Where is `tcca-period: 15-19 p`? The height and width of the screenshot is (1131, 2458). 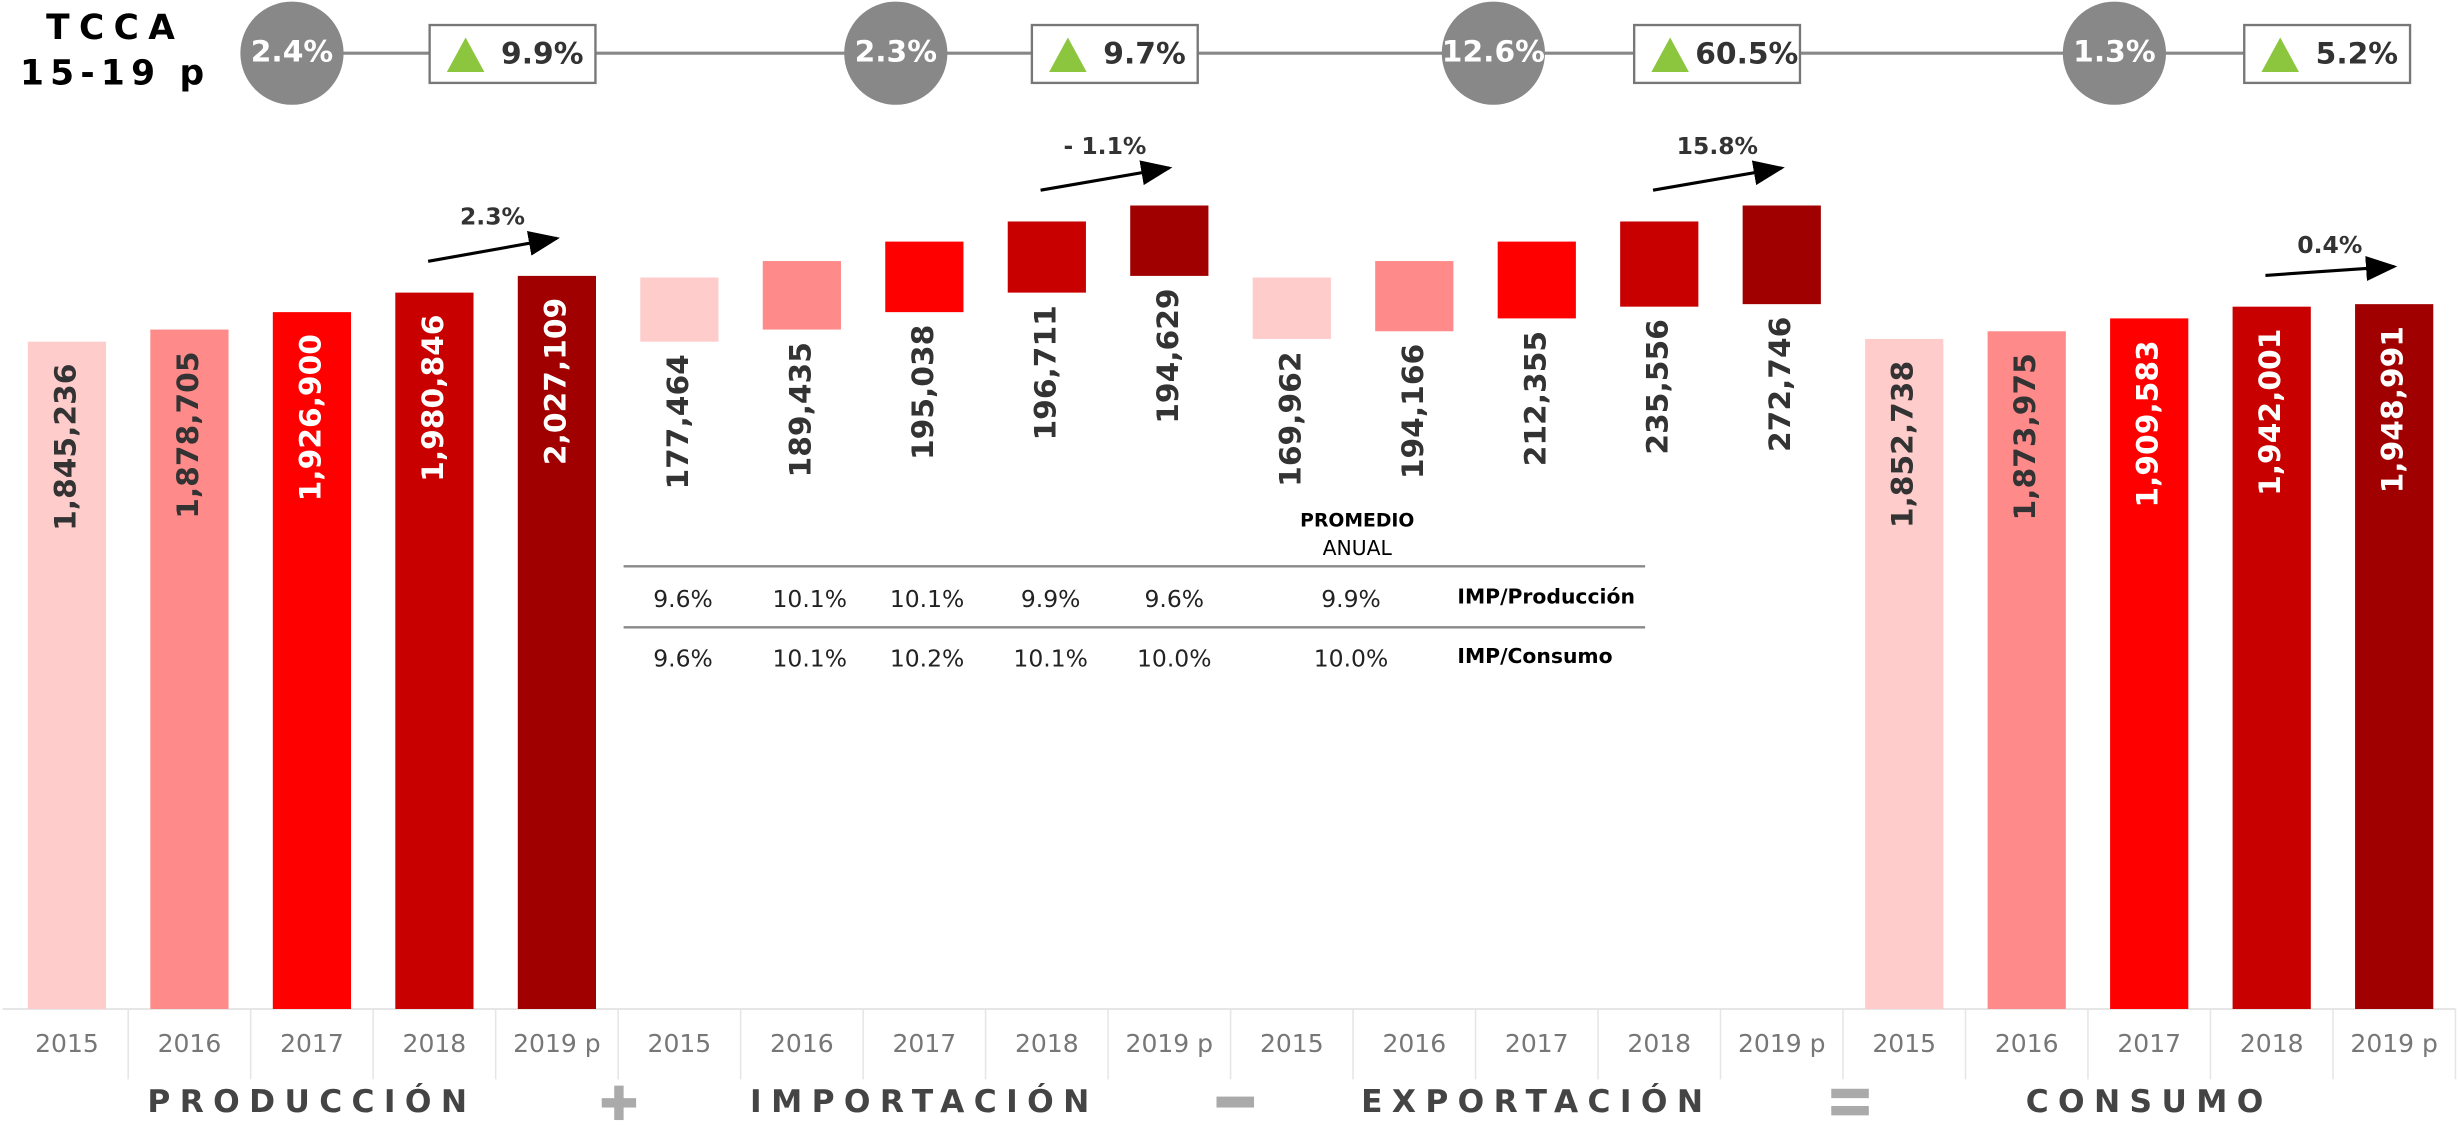
tcca-period: 15-19 p is located at coordinates (115, 74).